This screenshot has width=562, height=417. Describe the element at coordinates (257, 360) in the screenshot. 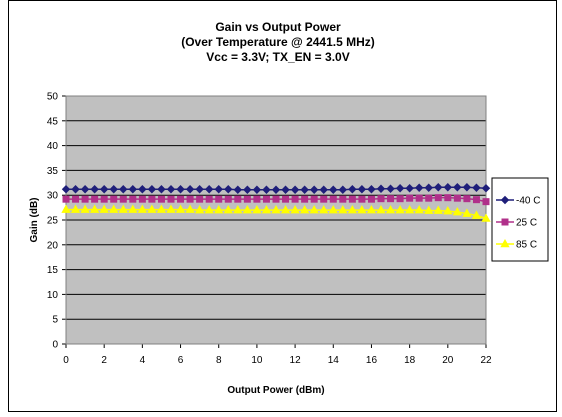

I see `x-tick-label: 10` at that location.